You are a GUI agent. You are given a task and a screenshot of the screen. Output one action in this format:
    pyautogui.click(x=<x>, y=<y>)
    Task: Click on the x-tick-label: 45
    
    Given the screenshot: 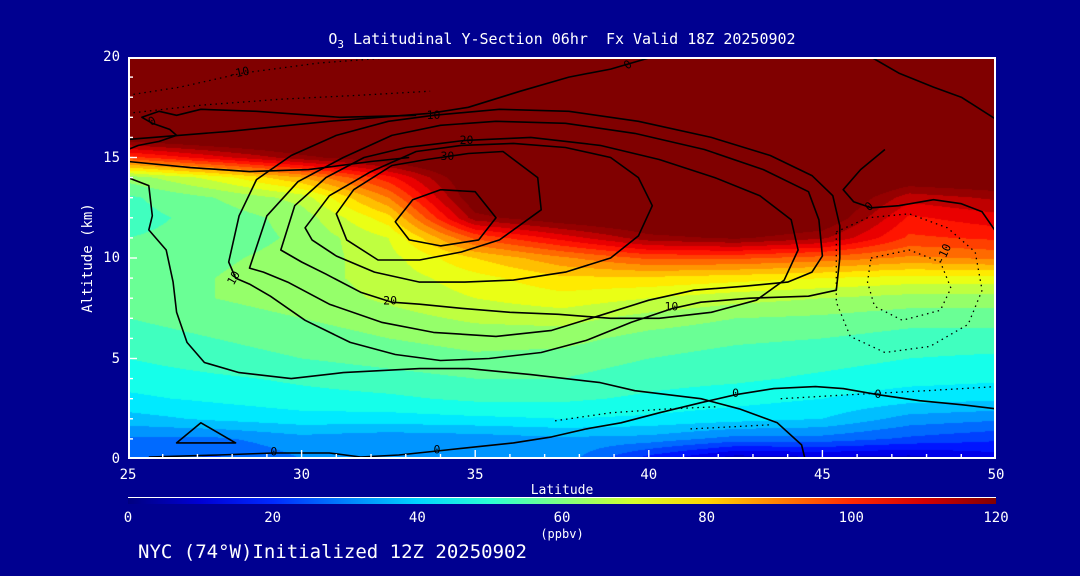 What is the action you would take?
    pyautogui.click(x=822, y=475)
    